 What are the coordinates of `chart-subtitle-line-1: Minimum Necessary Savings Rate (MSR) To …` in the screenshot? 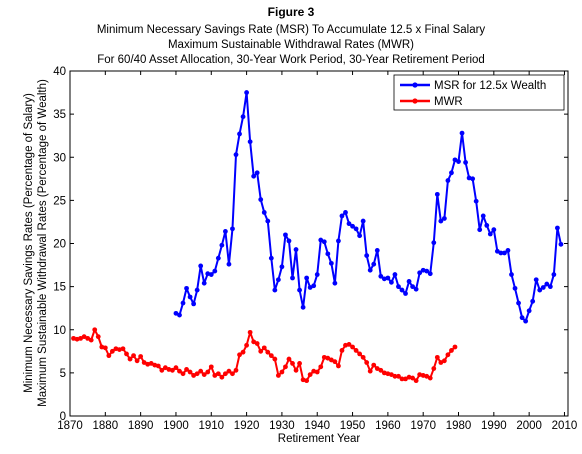 It's located at (291, 30).